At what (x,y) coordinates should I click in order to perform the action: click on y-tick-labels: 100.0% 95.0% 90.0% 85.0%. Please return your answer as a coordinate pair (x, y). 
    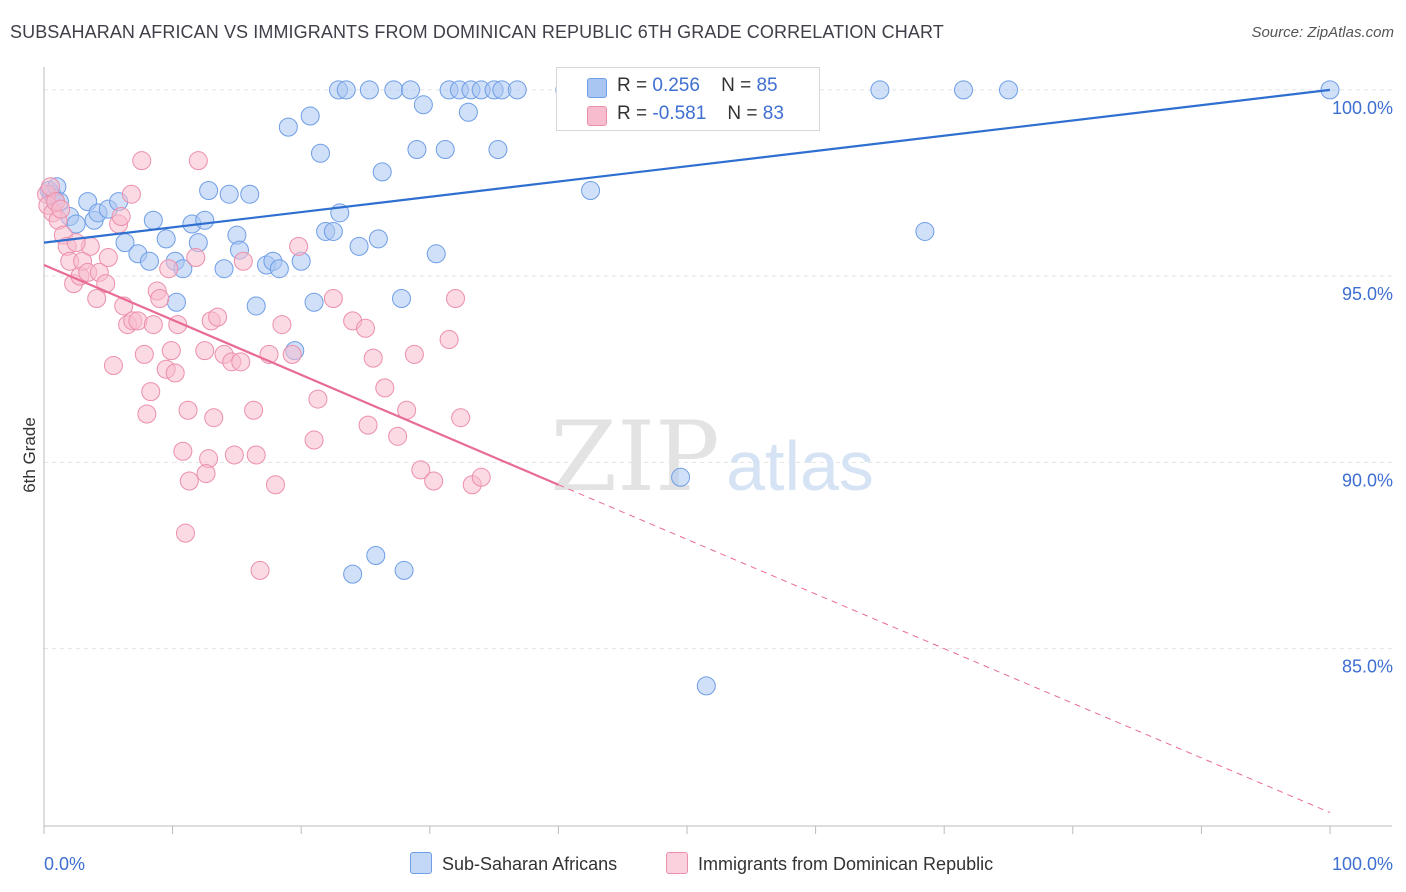
    Looking at the image, I should click on (1362, 387).